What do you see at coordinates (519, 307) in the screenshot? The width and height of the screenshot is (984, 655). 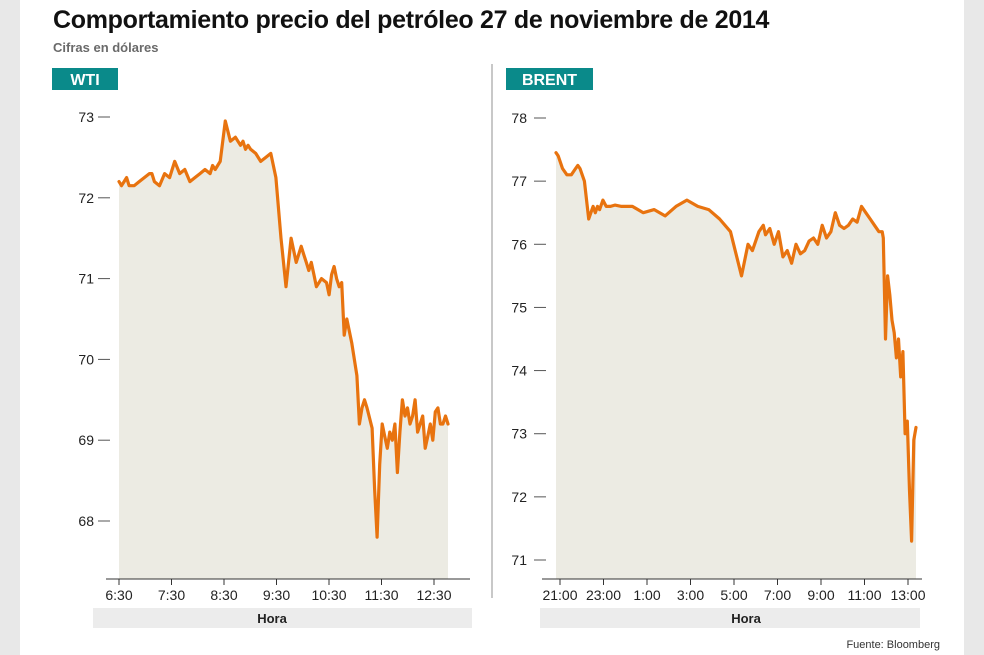 I see `brent-ytick-label-75: 75` at bounding box center [519, 307].